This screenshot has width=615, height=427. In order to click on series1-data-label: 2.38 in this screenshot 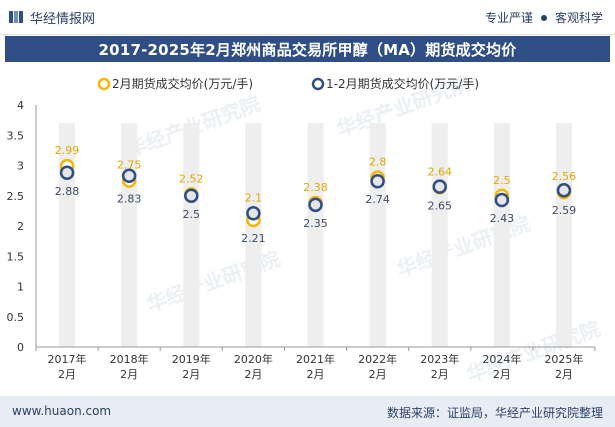, I will do `click(315, 187)`.